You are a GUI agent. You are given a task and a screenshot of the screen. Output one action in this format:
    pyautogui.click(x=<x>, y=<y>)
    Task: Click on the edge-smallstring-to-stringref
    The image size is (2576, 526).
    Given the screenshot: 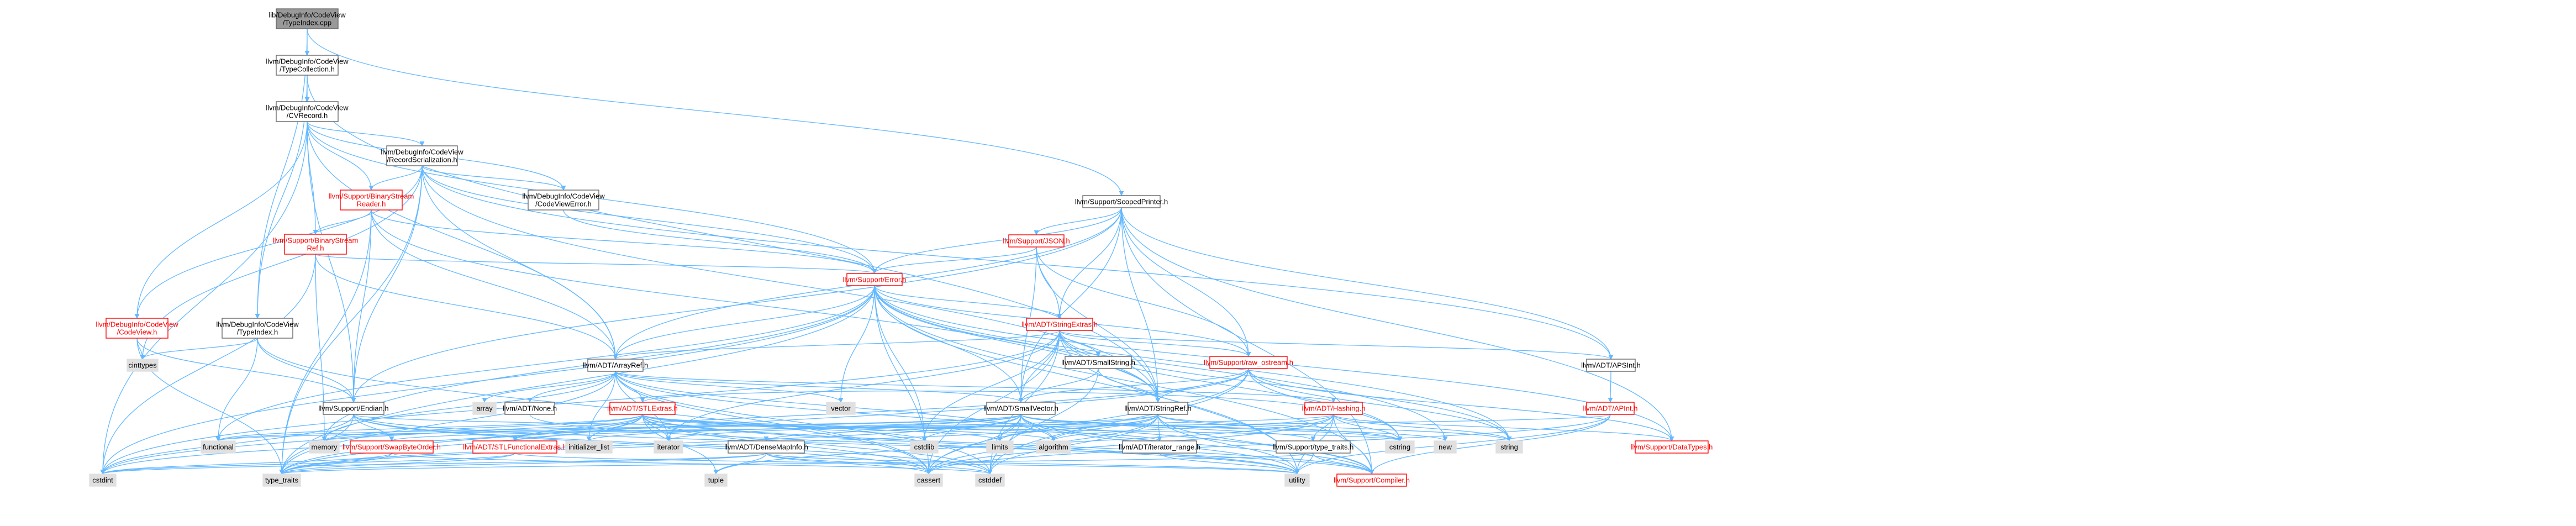 What is the action you would take?
    pyautogui.click(x=1129, y=385)
    